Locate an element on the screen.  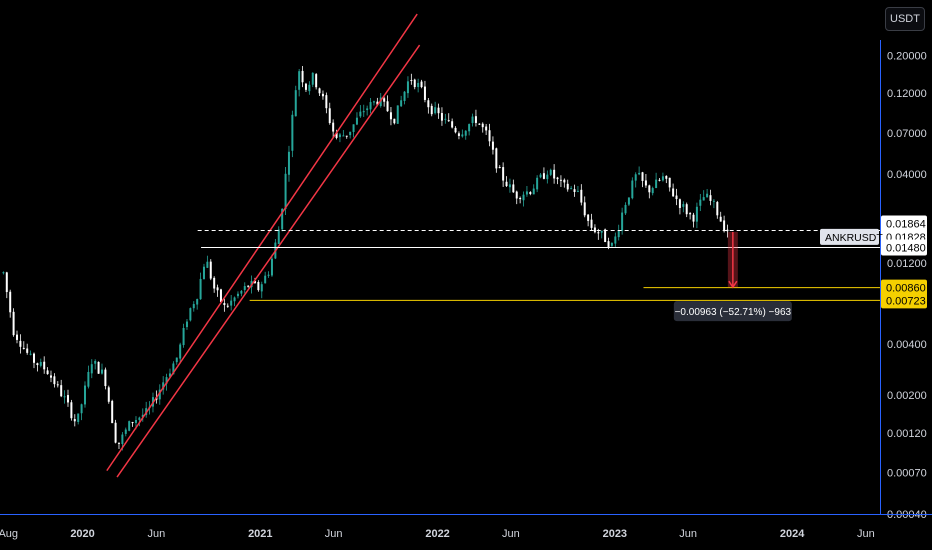
symbol-tag-box is located at coordinates (849, 236).